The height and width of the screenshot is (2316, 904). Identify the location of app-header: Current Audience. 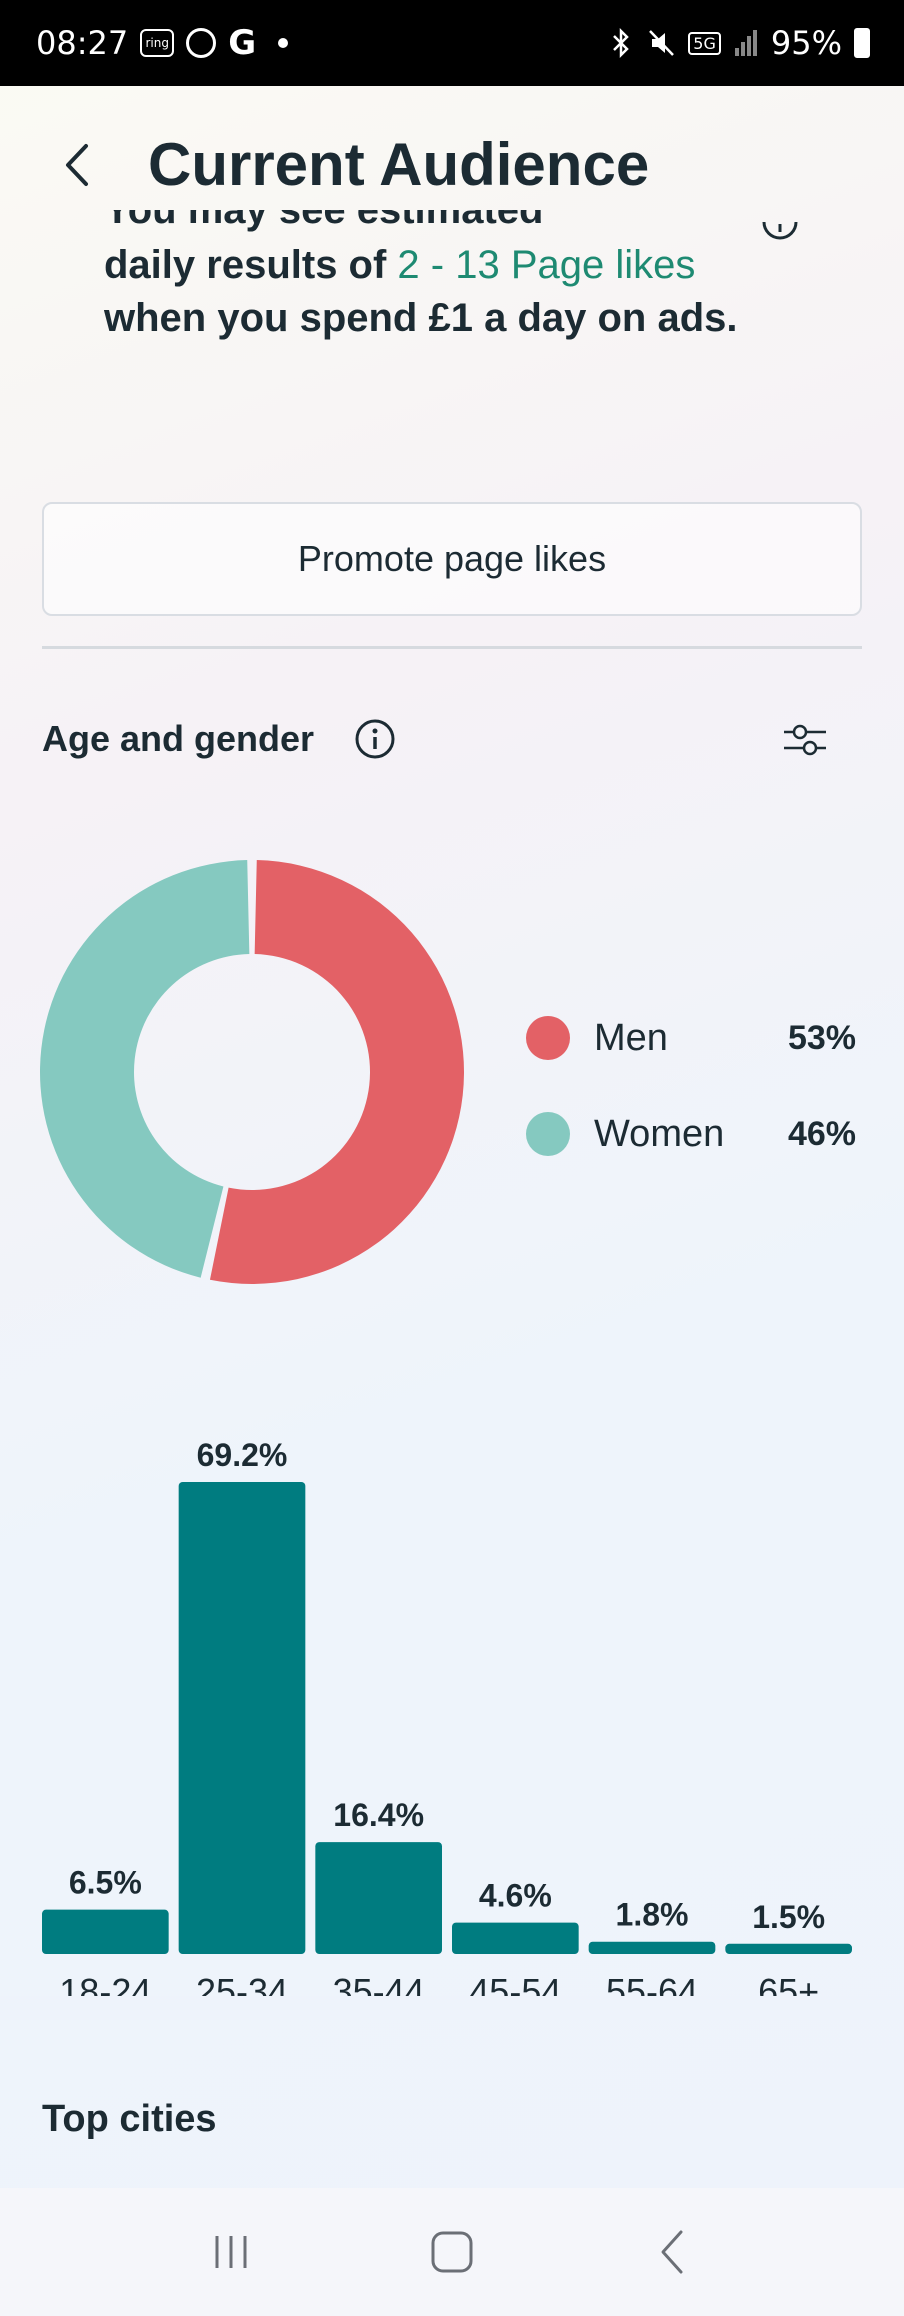
(452, 161).